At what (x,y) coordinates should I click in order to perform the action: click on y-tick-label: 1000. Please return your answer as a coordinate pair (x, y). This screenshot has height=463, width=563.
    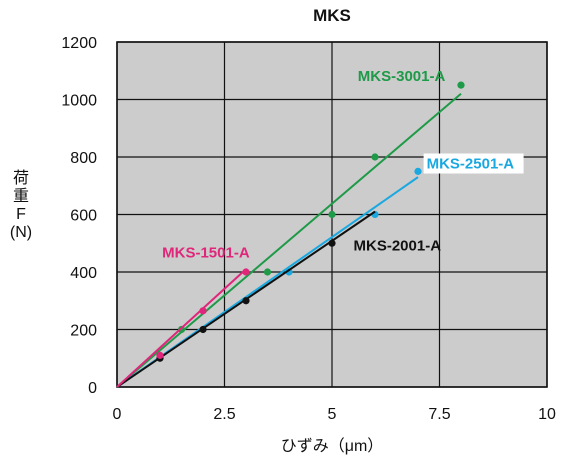
    Looking at the image, I should click on (79, 101).